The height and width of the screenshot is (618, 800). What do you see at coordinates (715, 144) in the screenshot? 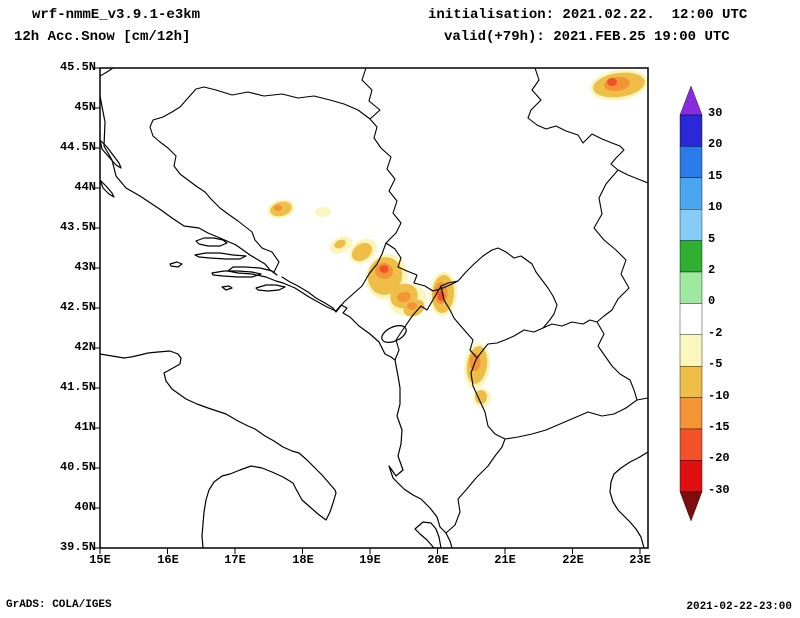
I see `colorbar-label: 20` at bounding box center [715, 144].